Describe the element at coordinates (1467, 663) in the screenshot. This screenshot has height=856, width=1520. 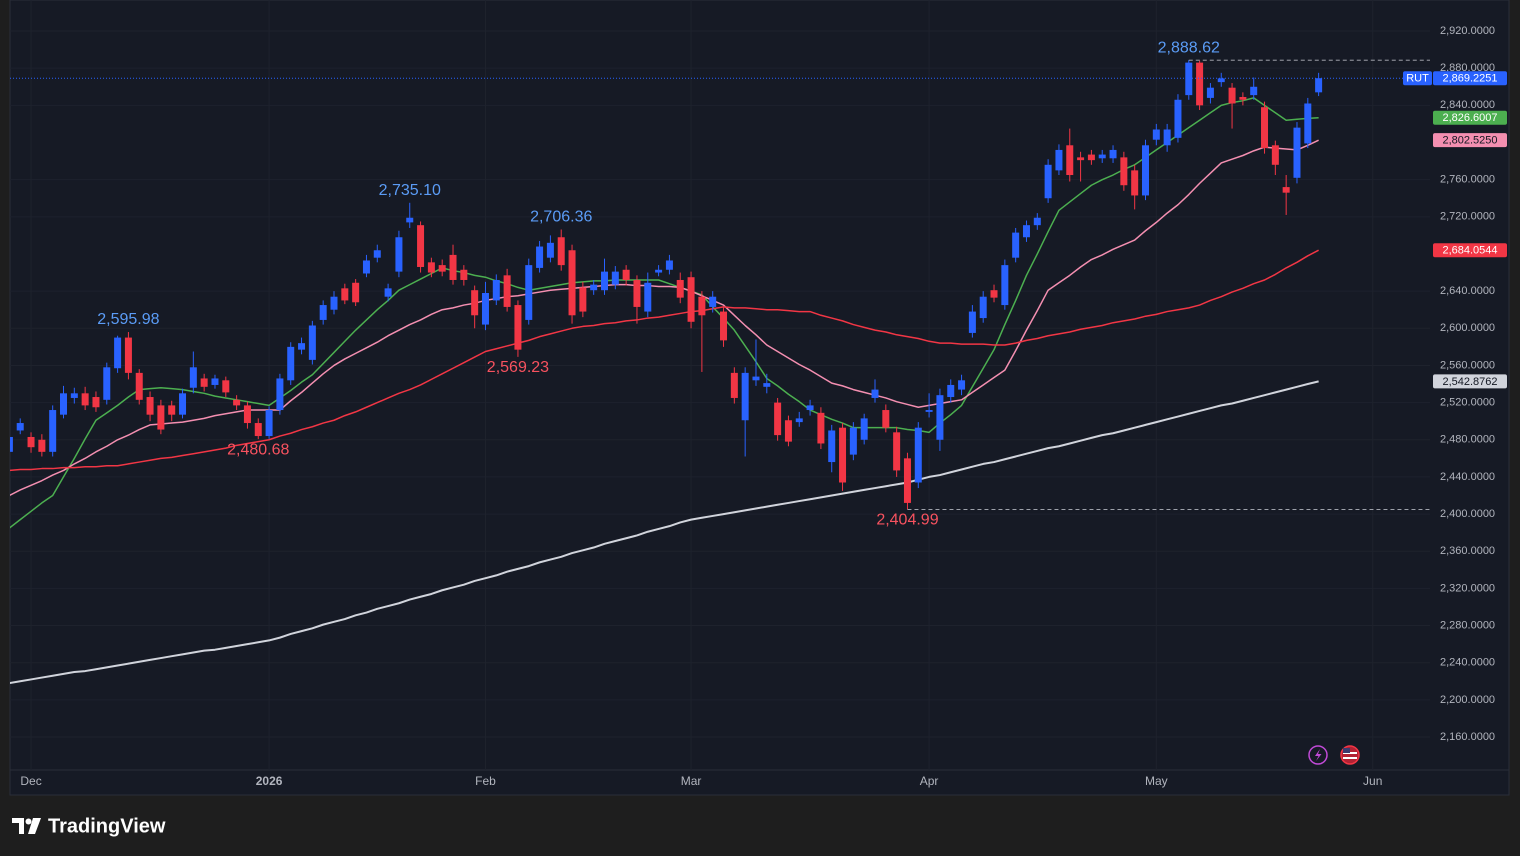
I see `y-tick-label: 2,240.0000` at that location.